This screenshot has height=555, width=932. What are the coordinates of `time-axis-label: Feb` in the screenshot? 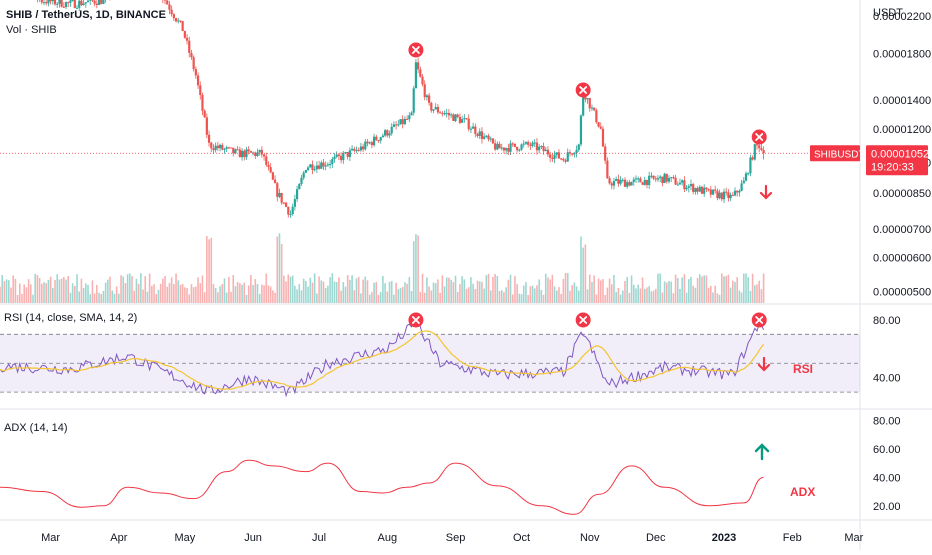 It's located at (792, 538).